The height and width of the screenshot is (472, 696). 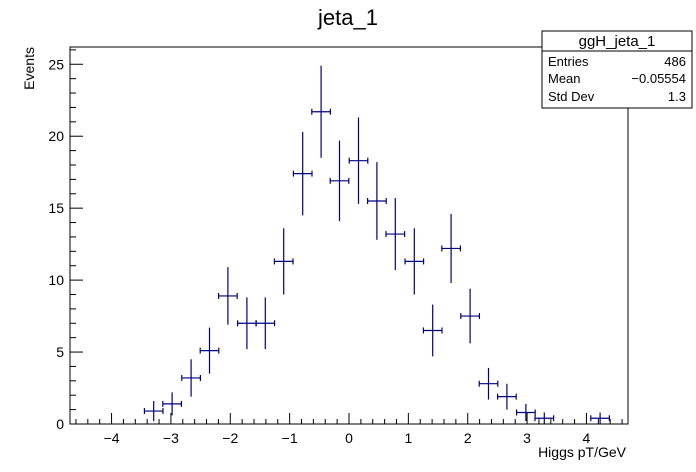 I want to click on x-axis-tick-labels: −4 −3 −2 −1 0 1 2 3 4, so click(x=347, y=438).